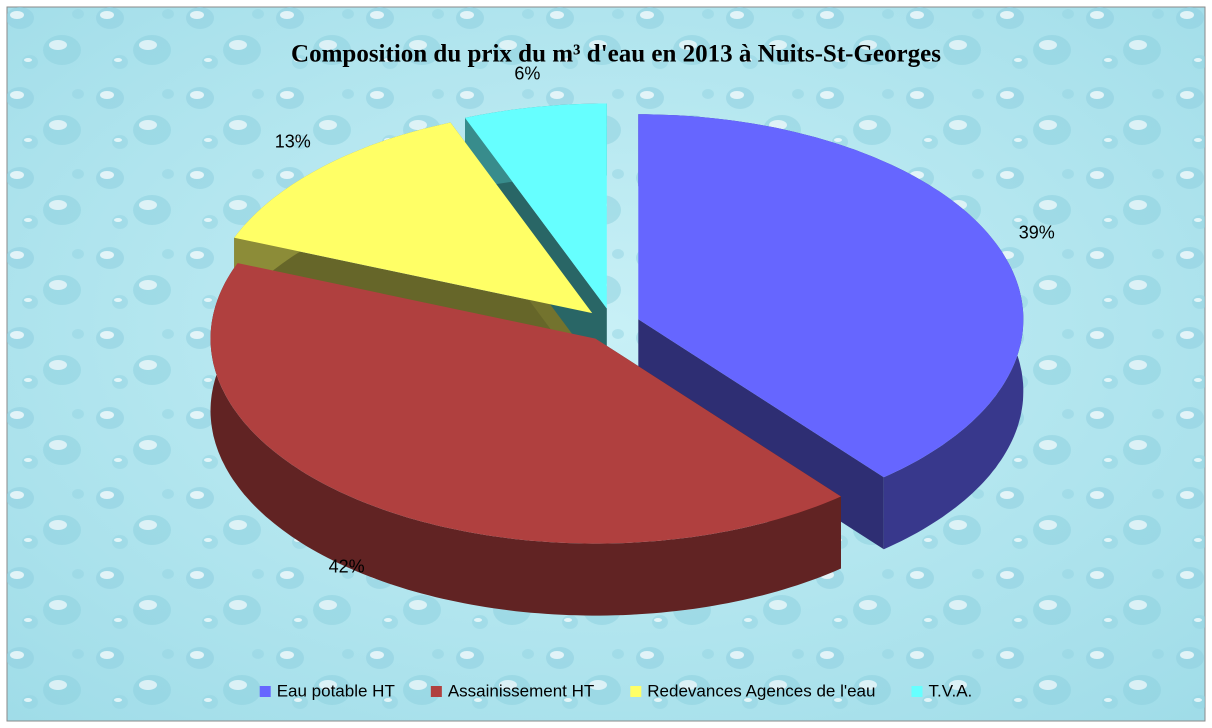  What do you see at coordinates (293, 142) in the screenshot?
I see `data-label: 13%` at bounding box center [293, 142].